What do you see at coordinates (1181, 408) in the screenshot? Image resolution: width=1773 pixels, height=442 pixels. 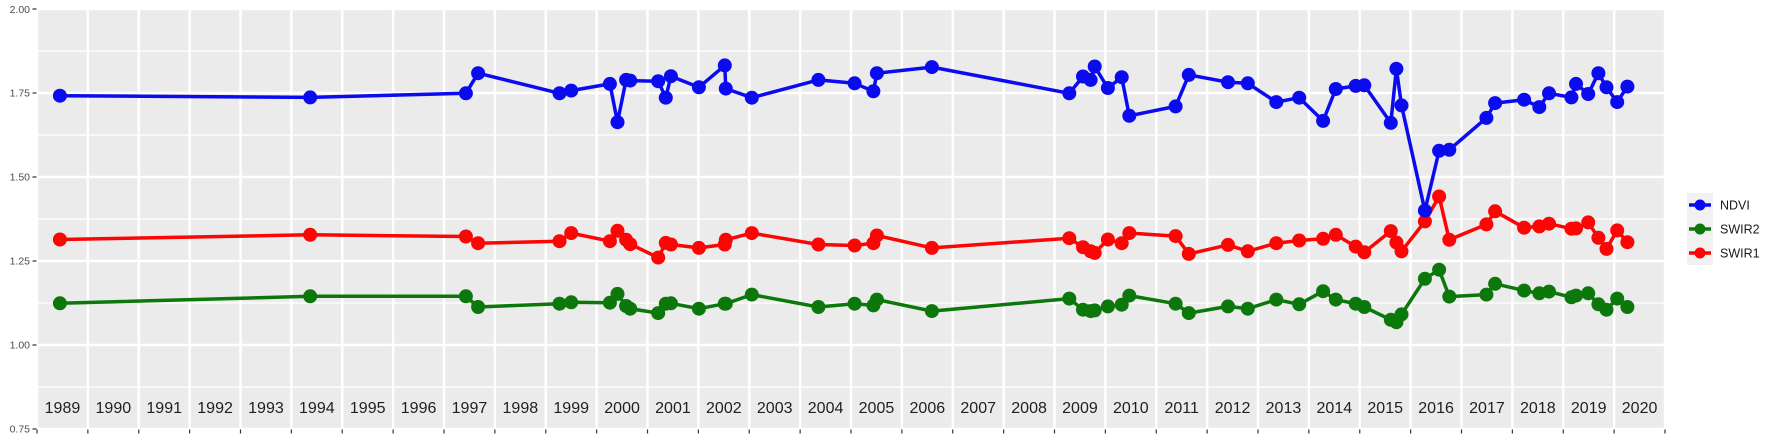 I see `x-year-label: 2011` at bounding box center [1181, 408].